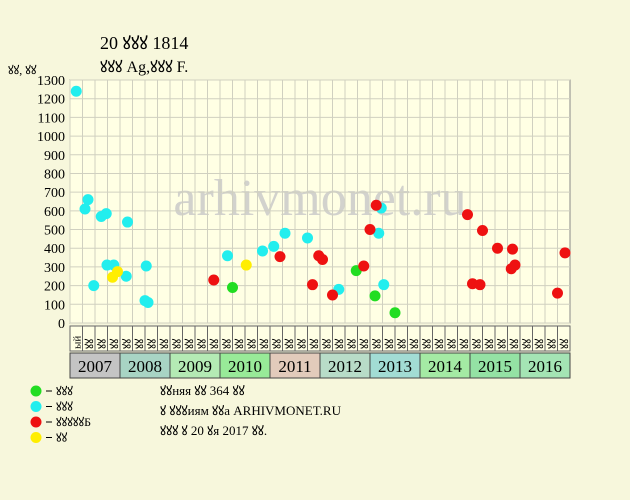 Image resolution: width=630 pixels, height=500 pixels. What do you see at coordinates (202, 390) in the screenshot?
I see `note: ꙋꙋняя ꙋꙋ 364 ꙋꙋ` at bounding box center [202, 390].